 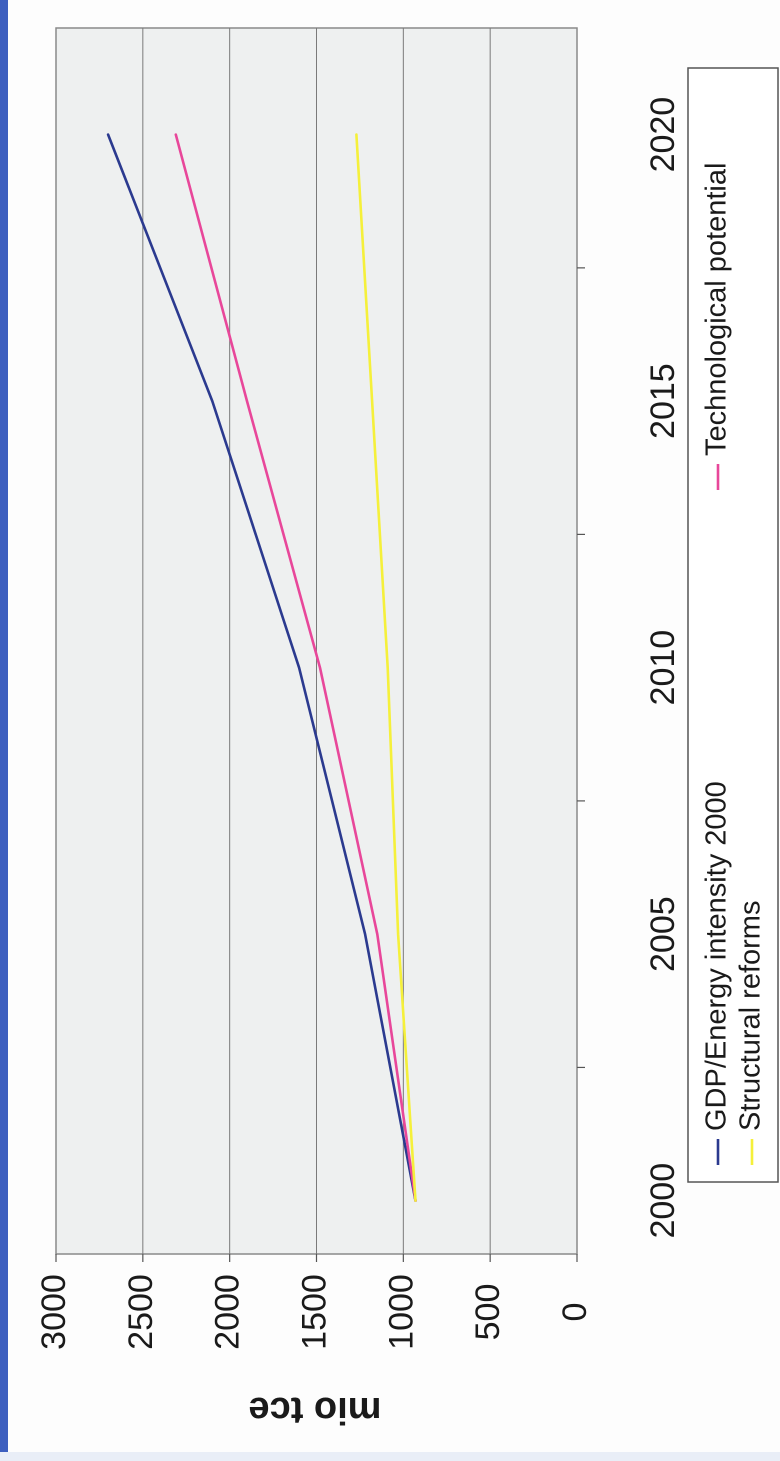 What do you see at coordinates (54, 1312) in the screenshot?
I see `y-tick-label: 3000` at bounding box center [54, 1312].